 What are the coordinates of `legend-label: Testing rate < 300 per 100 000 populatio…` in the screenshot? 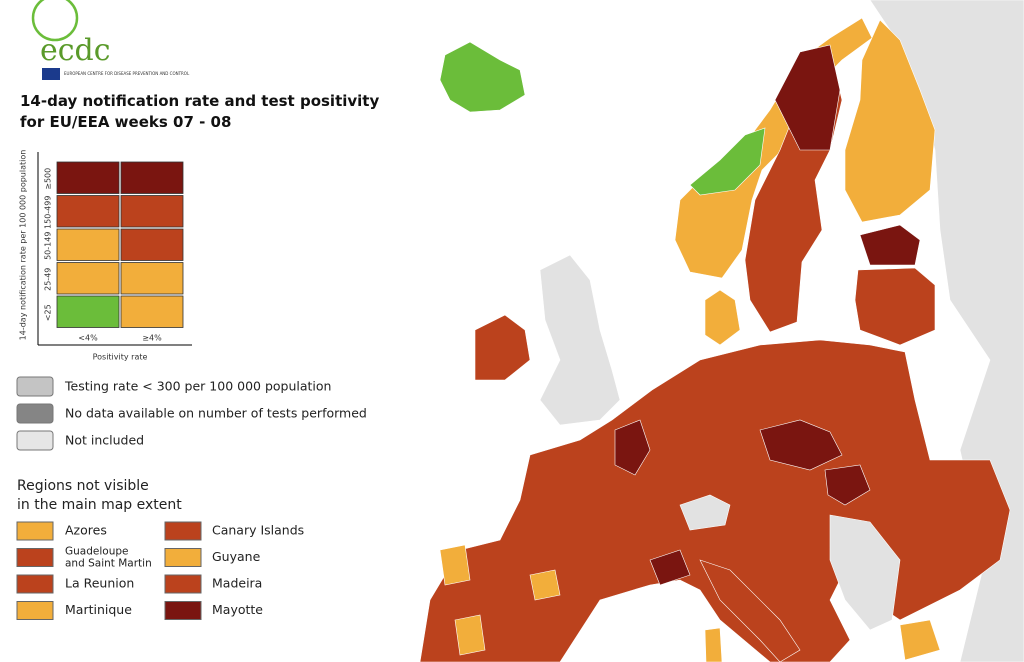 It's located at (197, 386).